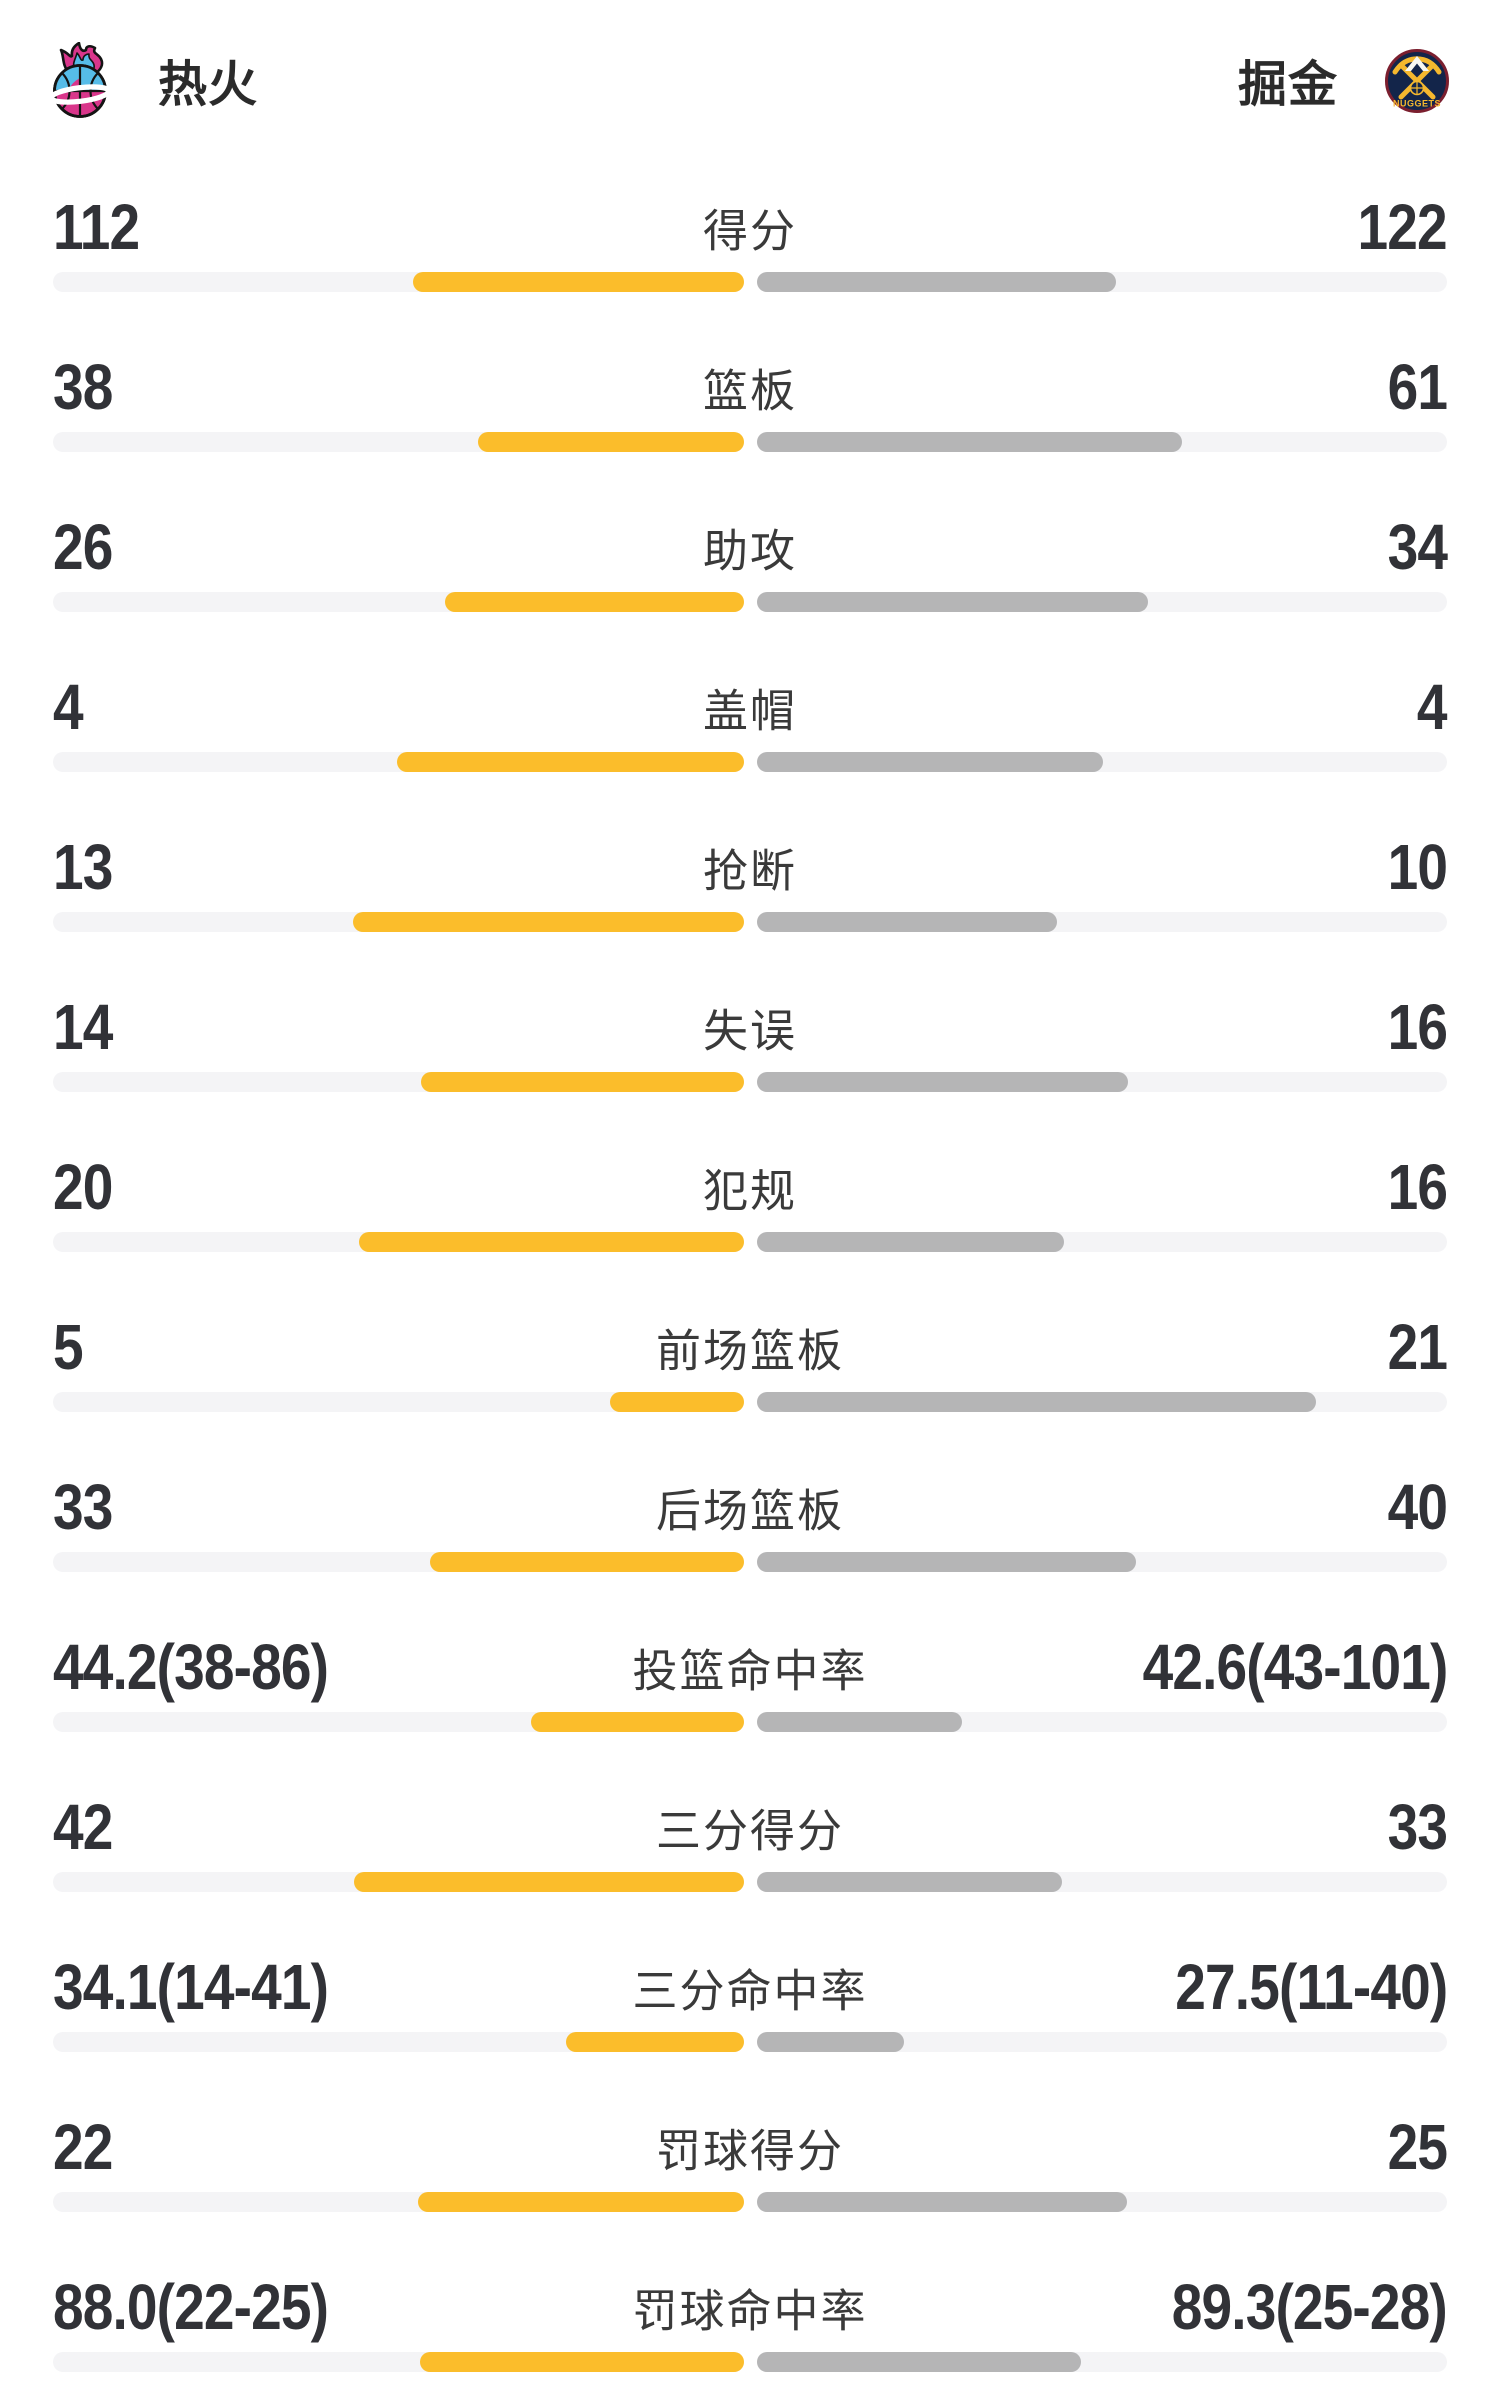 This screenshot has height=2400, width=1500. What do you see at coordinates (83, 1187) in the screenshot?
I see `home-value: 20` at bounding box center [83, 1187].